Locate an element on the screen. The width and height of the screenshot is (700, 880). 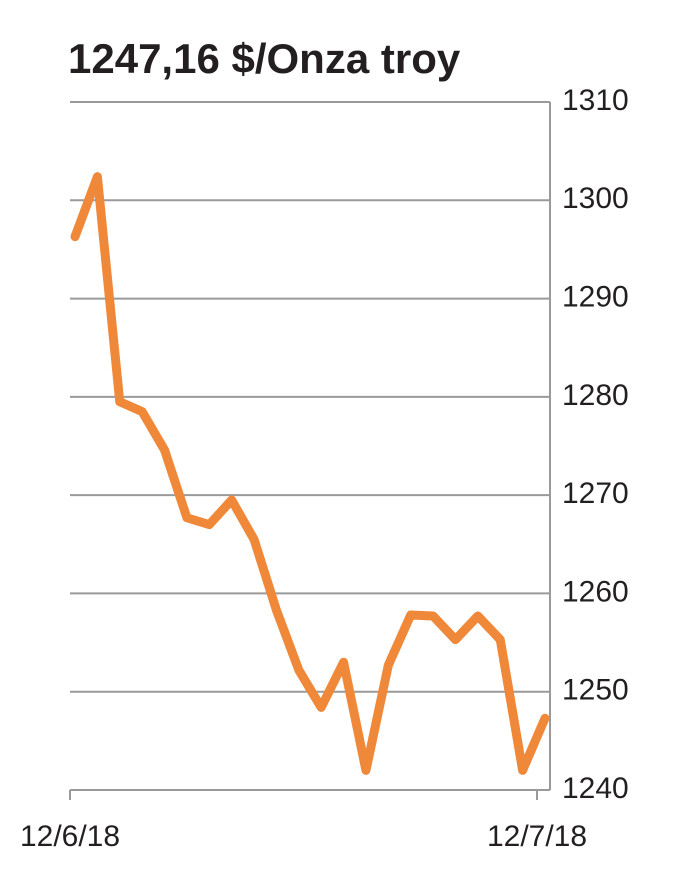
y-tick-label: 1260 is located at coordinates (595, 591).